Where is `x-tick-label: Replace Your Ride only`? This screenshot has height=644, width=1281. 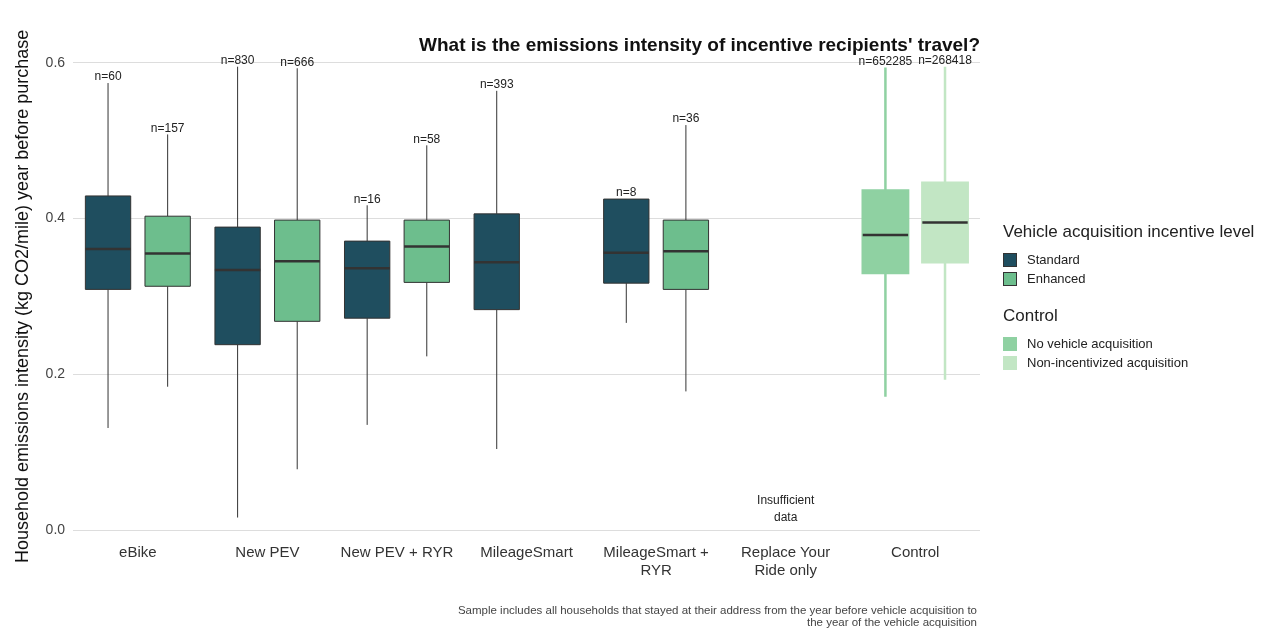 x-tick-label: Replace Your Ride only is located at coordinates (786, 561).